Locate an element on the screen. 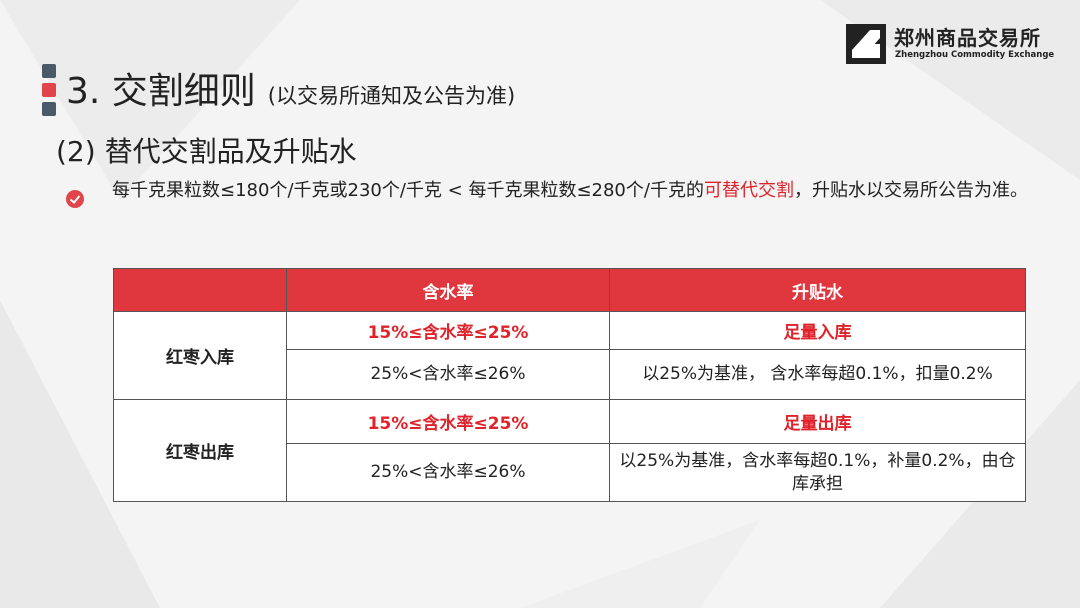  title-accent-bars is located at coordinates (49, 90).